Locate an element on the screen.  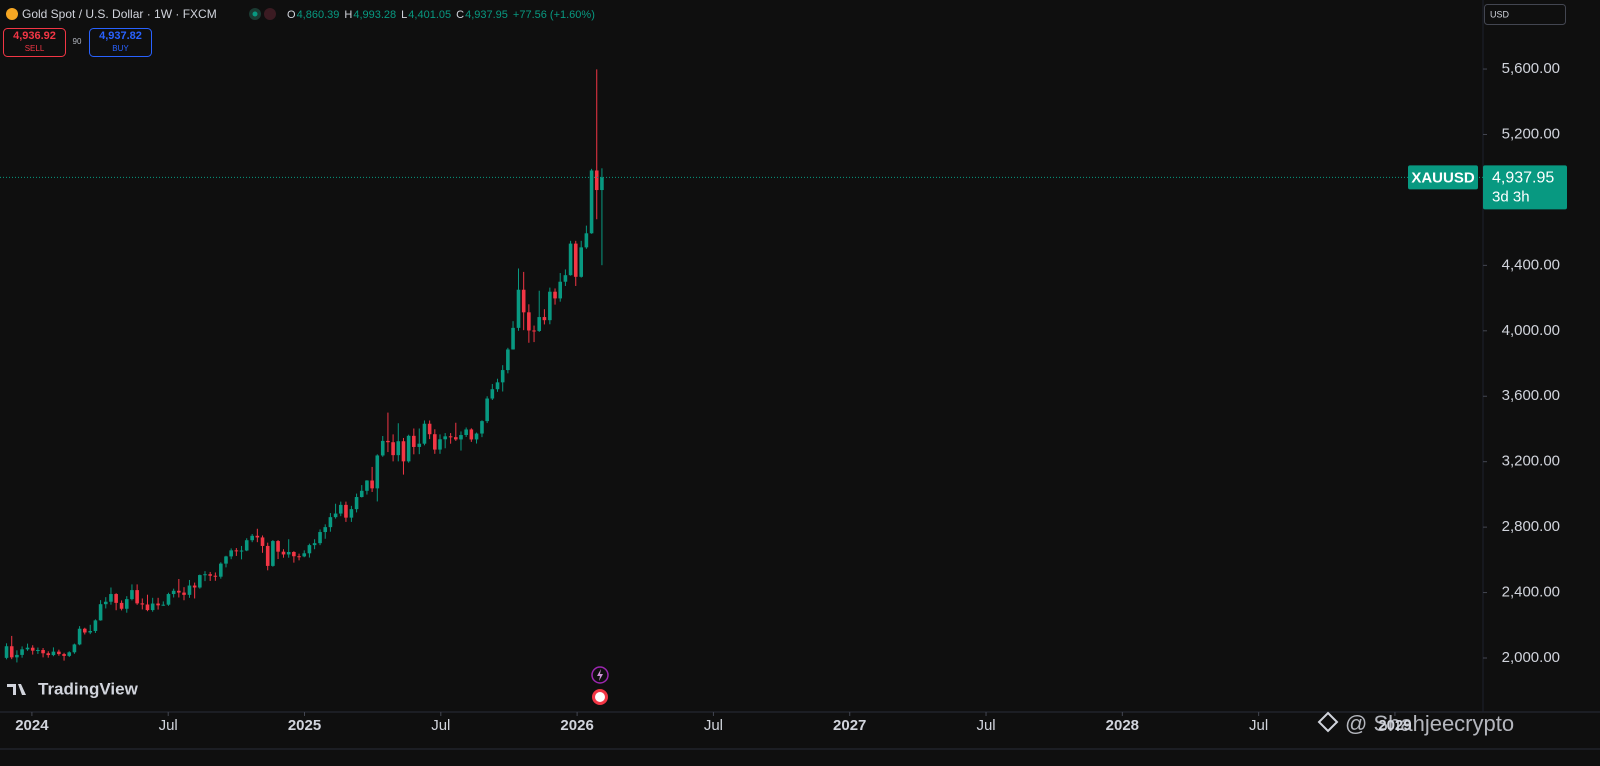
ohlc-value: 4,860.39 is located at coordinates (318, 15).